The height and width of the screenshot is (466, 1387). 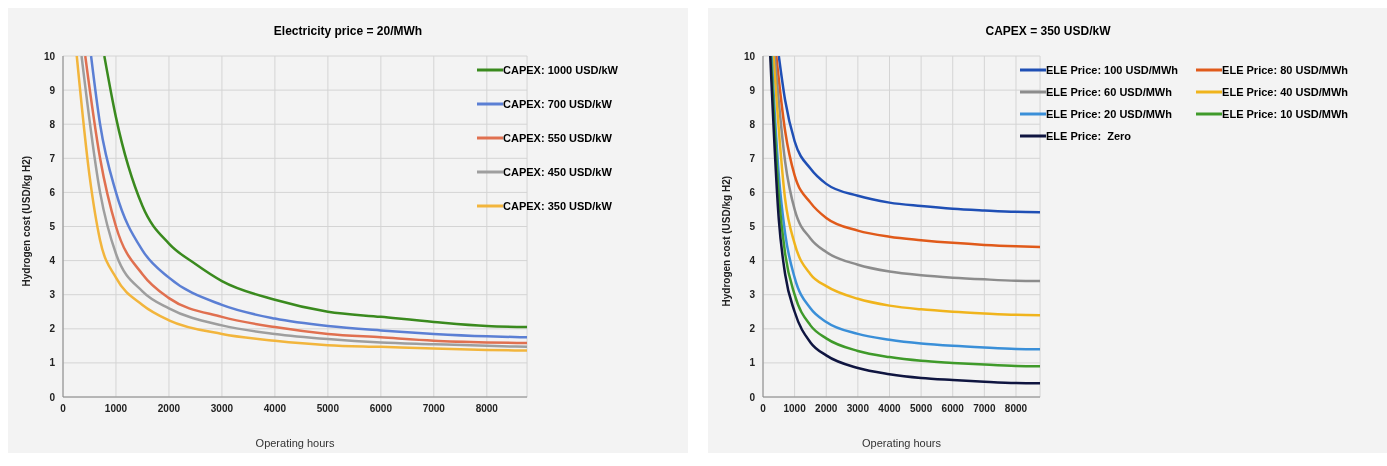 I want to click on legend-label: CAPEX: 1000 USD/kW, so click(x=560, y=70).